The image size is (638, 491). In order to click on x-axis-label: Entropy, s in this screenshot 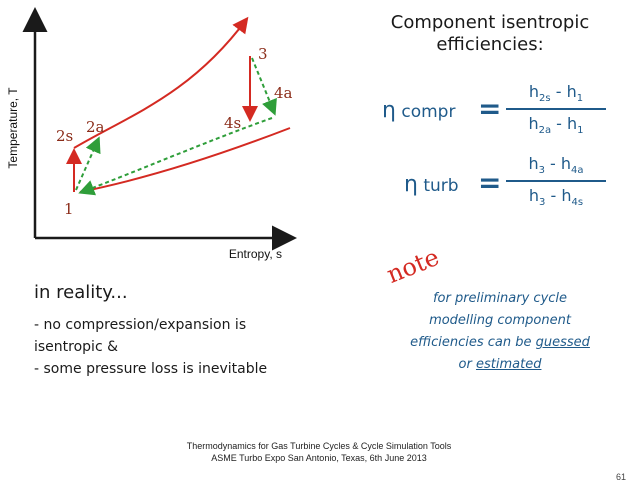, I will do `click(255, 254)`.